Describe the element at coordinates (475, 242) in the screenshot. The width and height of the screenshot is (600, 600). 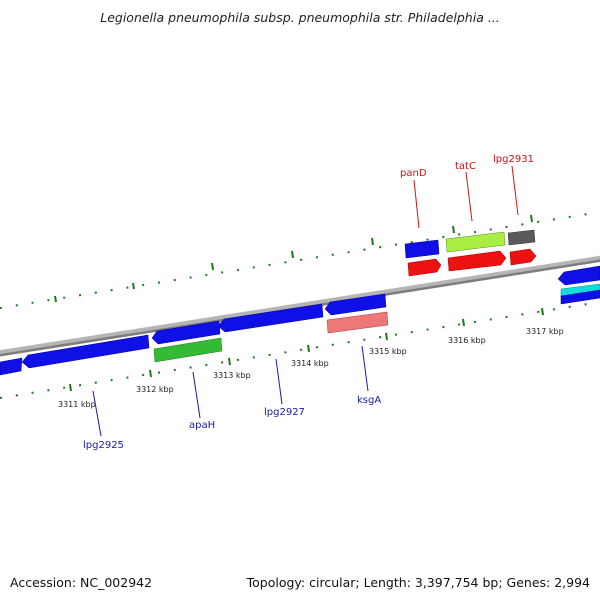
I see `gene-tatC` at that location.